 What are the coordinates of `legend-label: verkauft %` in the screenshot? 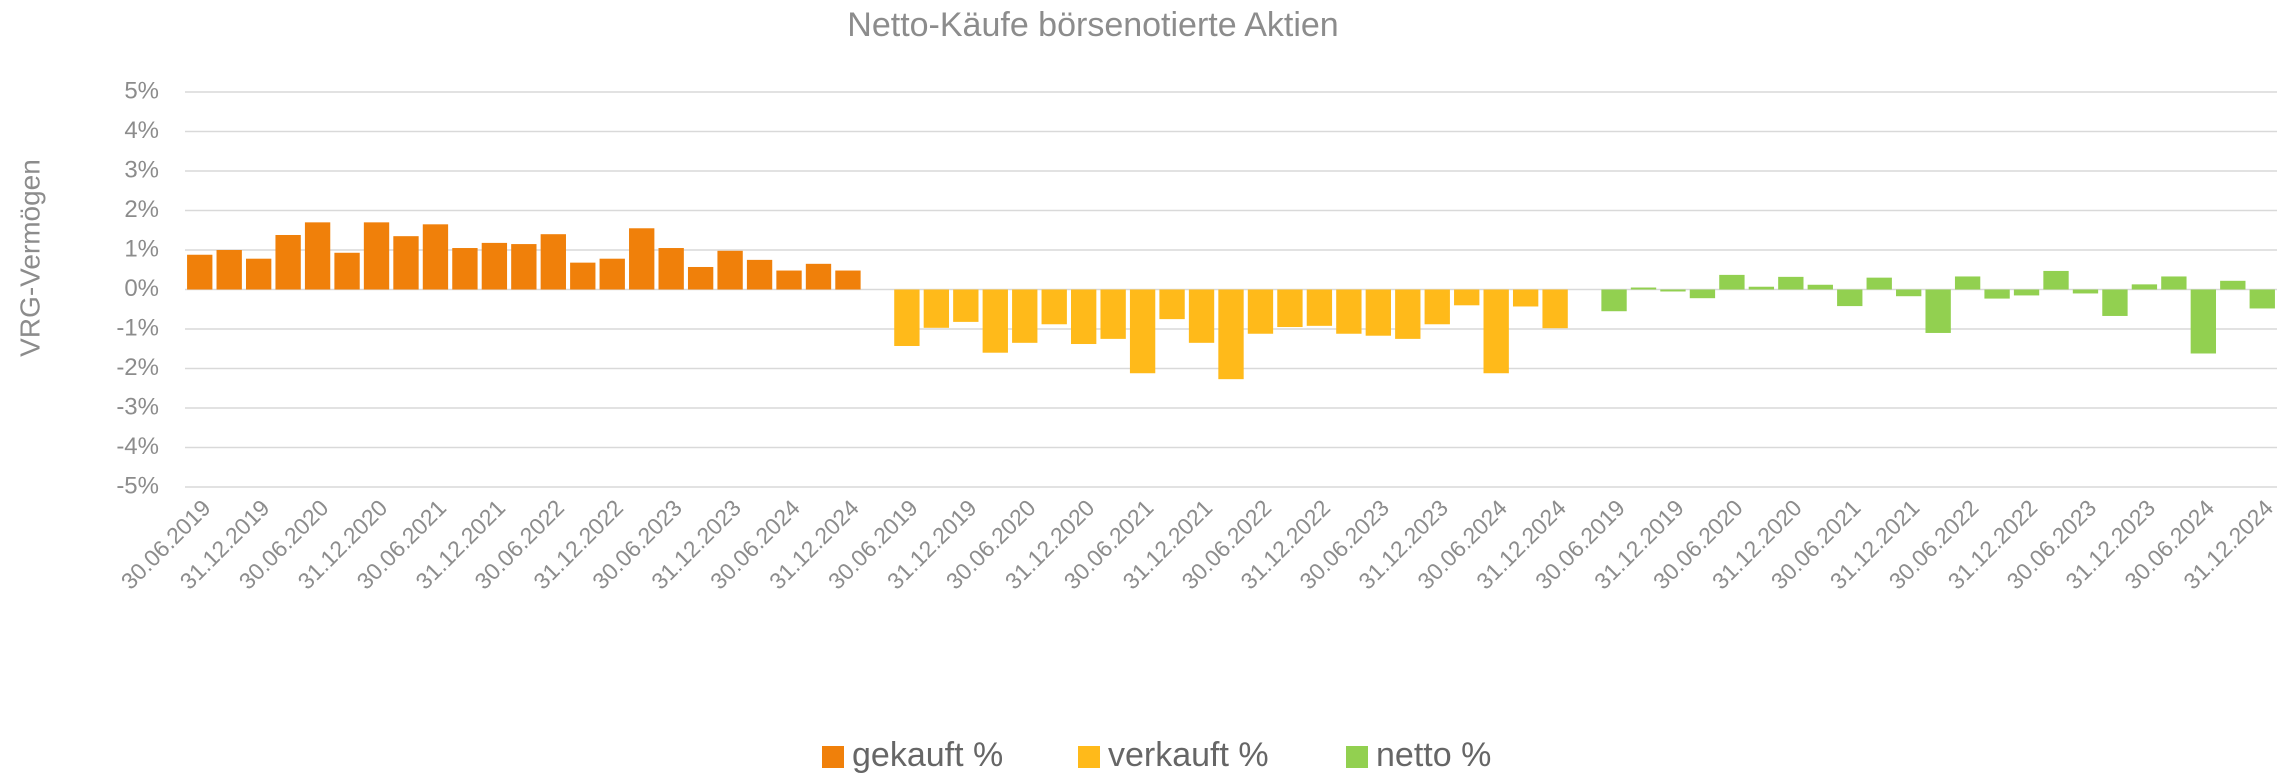 It's located at (1188, 755).